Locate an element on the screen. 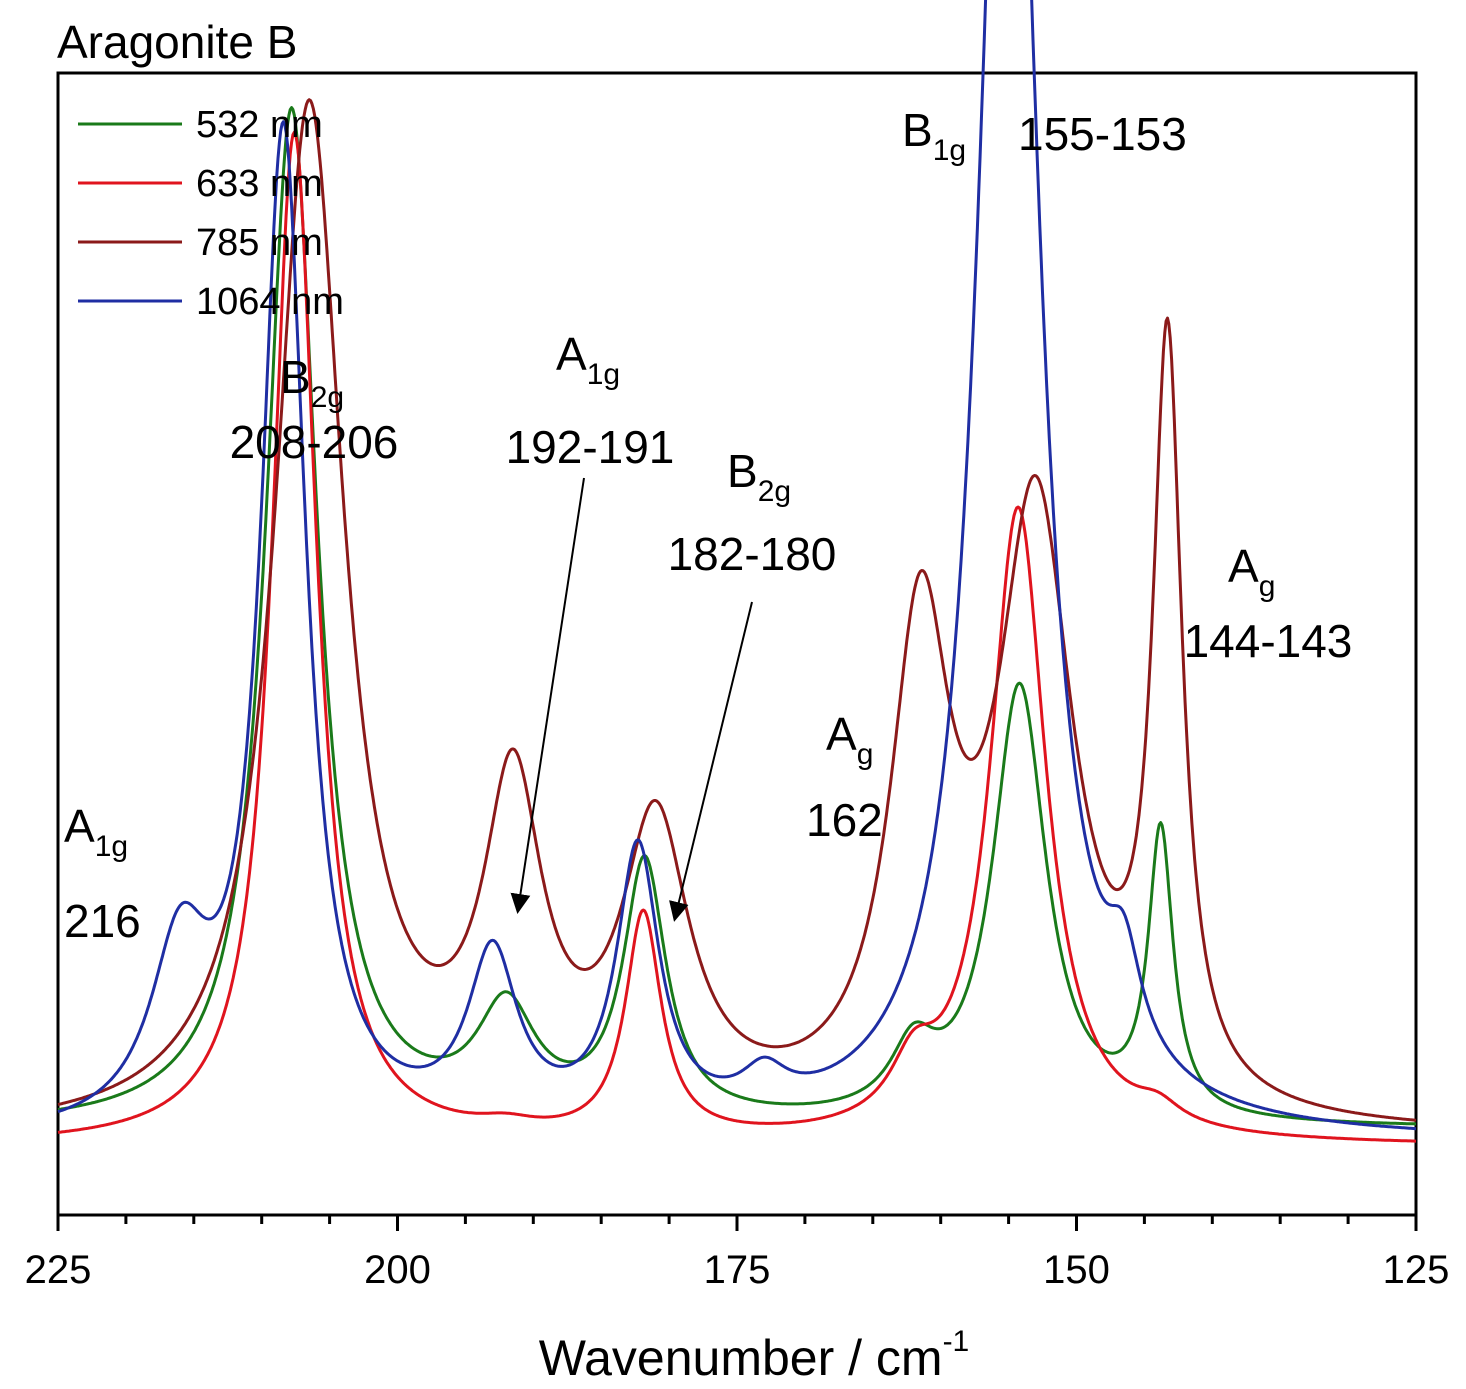 Image resolution: width=1466 pixels, height=1389 pixels. annotation-value: 192-191 is located at coordinates (590, 447).